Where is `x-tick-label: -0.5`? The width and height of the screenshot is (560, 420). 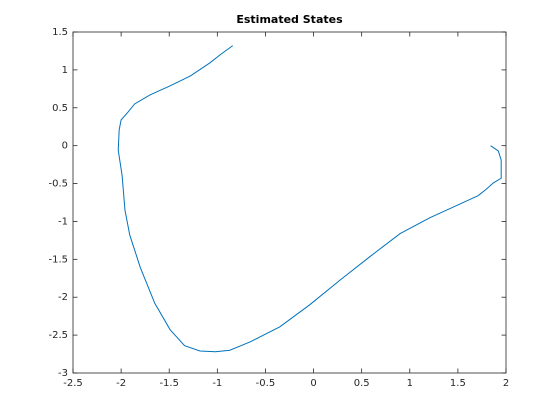
x-tick-label: -0.5 is located at coordinates (266, 383).